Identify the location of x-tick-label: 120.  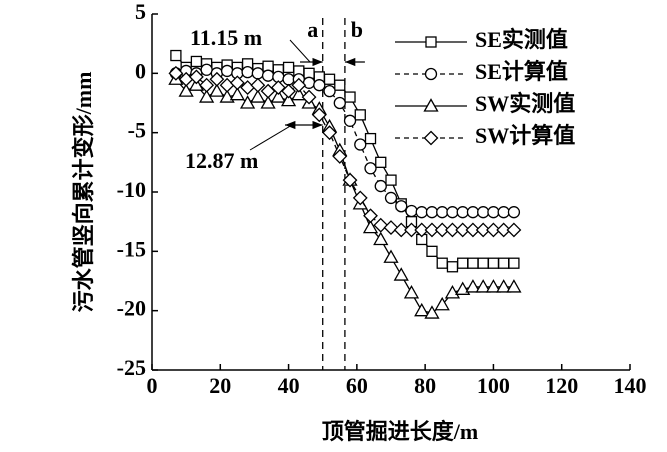
(561, 385).